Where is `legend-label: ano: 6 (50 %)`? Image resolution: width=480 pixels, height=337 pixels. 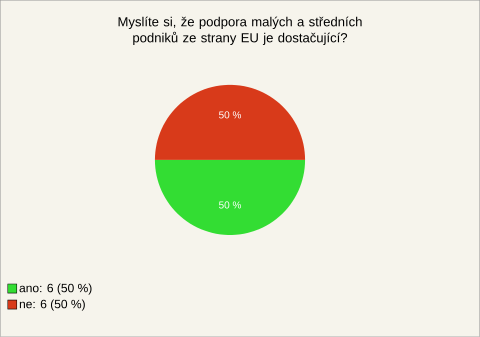 legend-label: ano: 6 (50 %) is located at coordinates (56, 289).